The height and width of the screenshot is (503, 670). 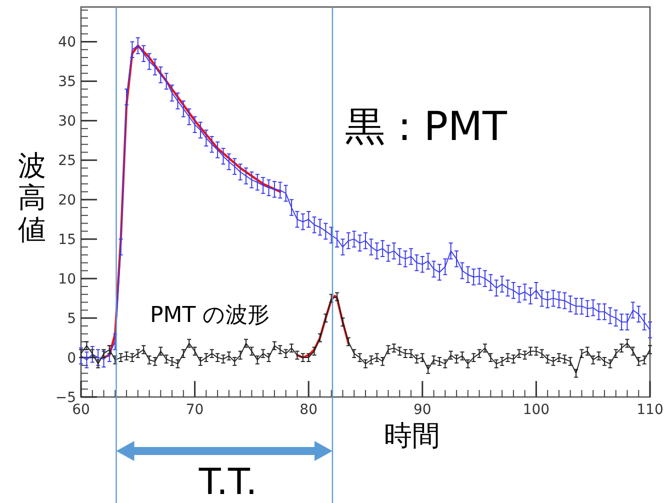 I want to click on y-tick-label: 30, so click(x=67, y=122).